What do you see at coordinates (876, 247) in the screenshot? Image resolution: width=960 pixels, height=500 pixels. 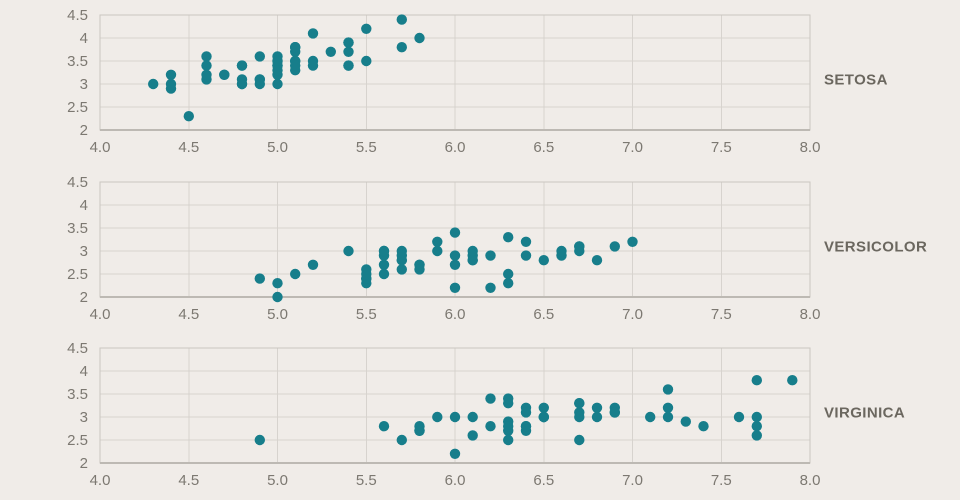 I see `series-label-versicolor: VERSICOLOR` at bounding box center [876, 247].